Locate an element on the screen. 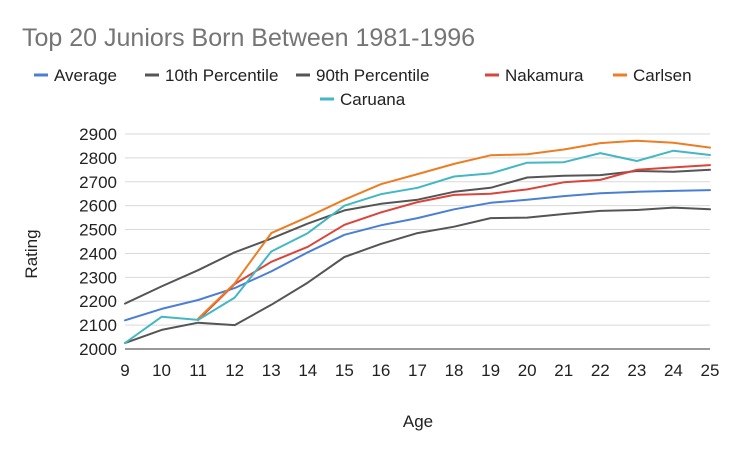 Image resolution: width=732 pixels, height=451 pixels. x-tick-label: 11 is located at coordinates (198, 370).